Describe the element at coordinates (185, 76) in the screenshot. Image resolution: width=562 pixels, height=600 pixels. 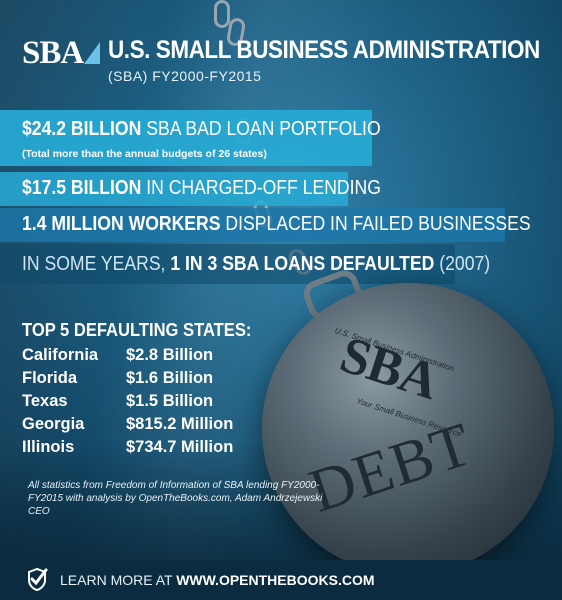
I see `page-subtitle: (SBA) FY2000-FY2015` at that location.